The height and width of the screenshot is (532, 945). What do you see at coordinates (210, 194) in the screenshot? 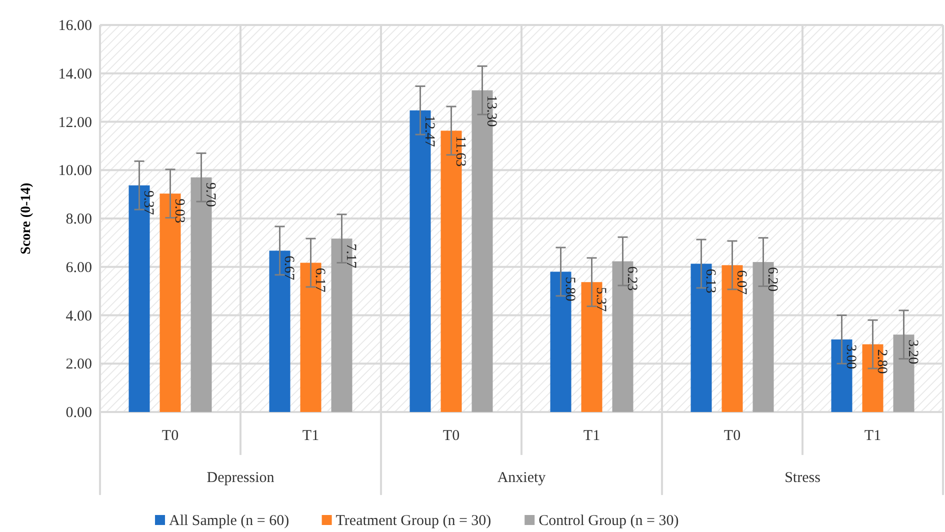
I see `data-label: 9.70` at bounding box center [210, 194].